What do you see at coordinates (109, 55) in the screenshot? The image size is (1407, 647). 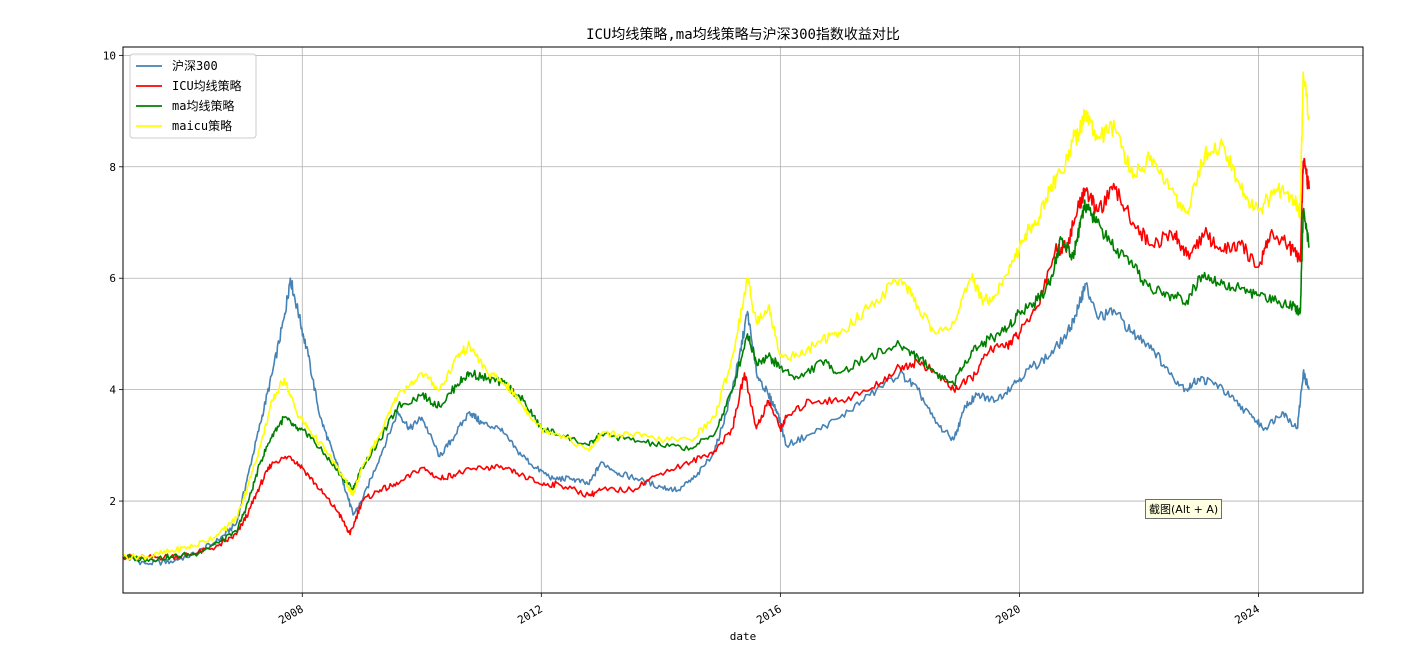 I see `y-tick-label: 10` at bounding box center [109, 55].